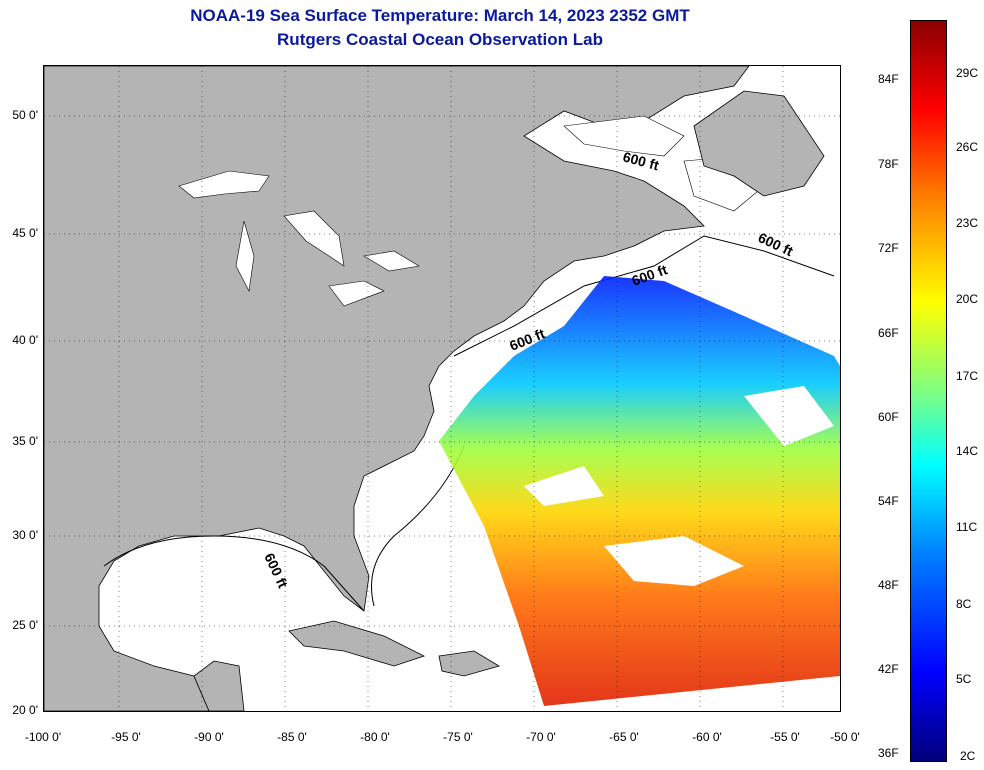 The width and height of the screenshot is (984, 770). I want to click on lon-label: -80 0', so click(375, 737).